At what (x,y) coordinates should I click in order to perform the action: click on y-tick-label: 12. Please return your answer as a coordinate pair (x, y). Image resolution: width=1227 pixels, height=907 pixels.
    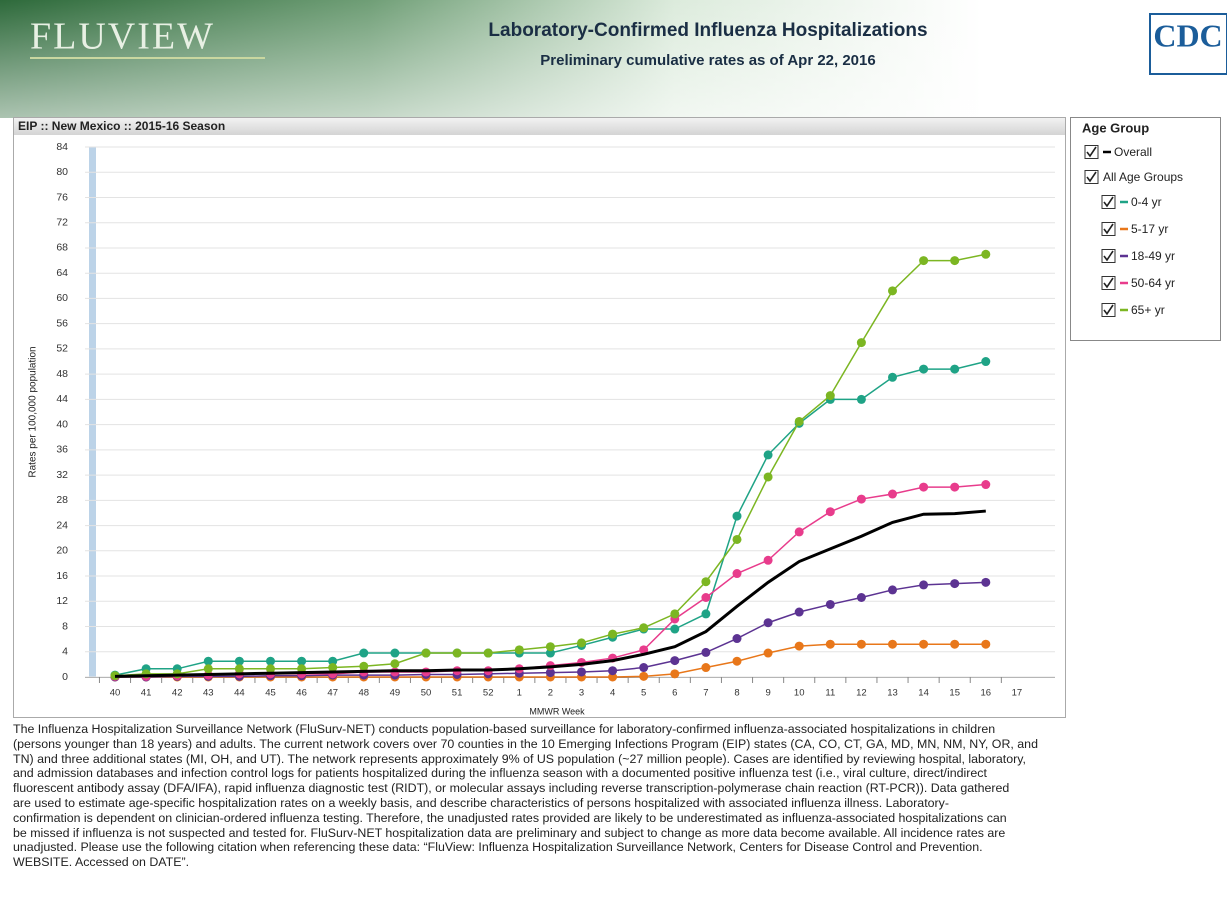
    Looking at the image, I should click on (62, 601).